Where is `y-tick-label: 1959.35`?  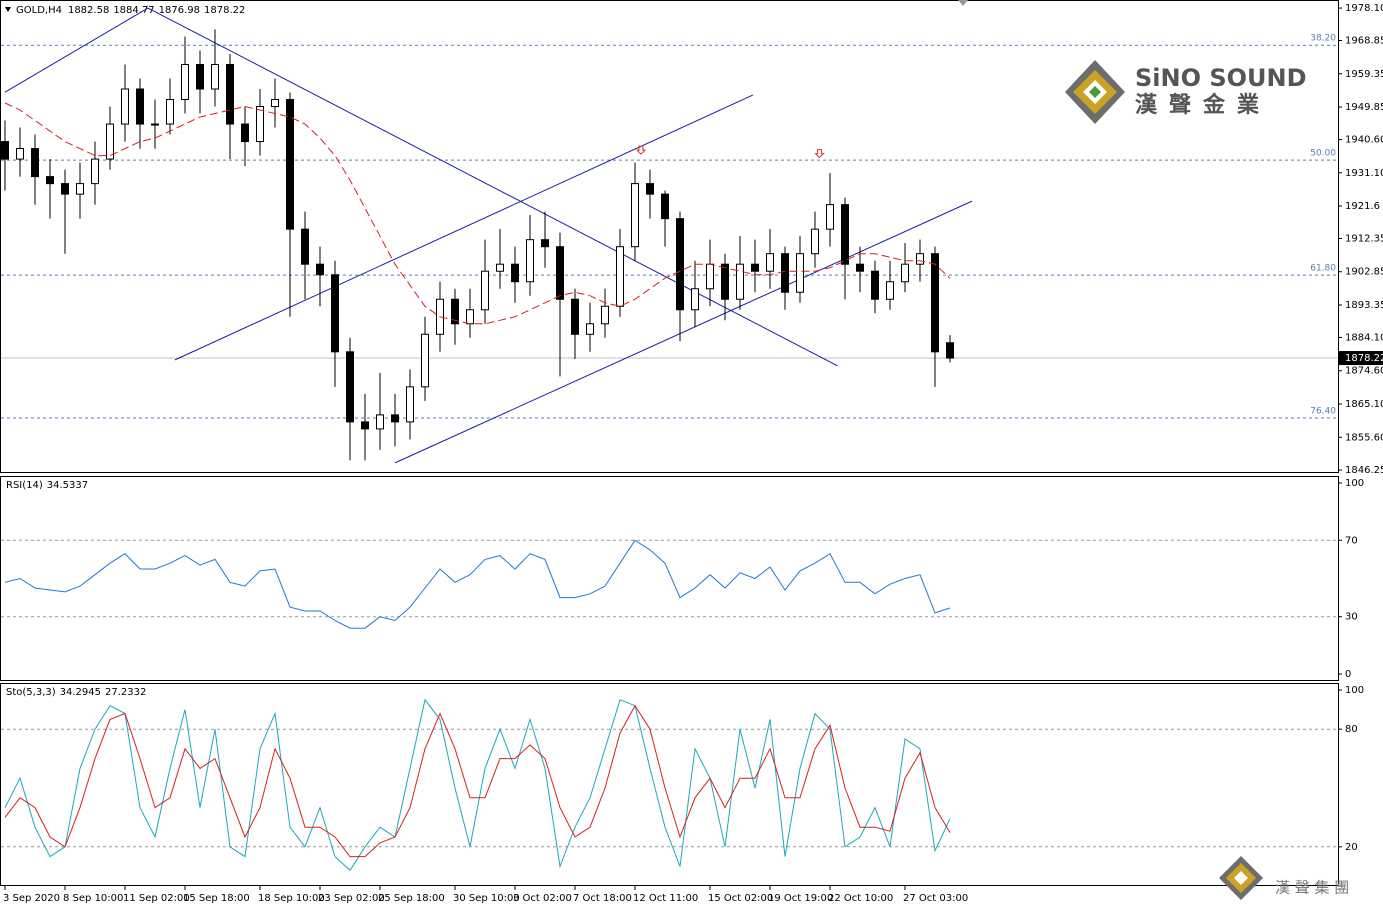
y-tick-label: 1959.35 is located at coordinates (1364, 74).